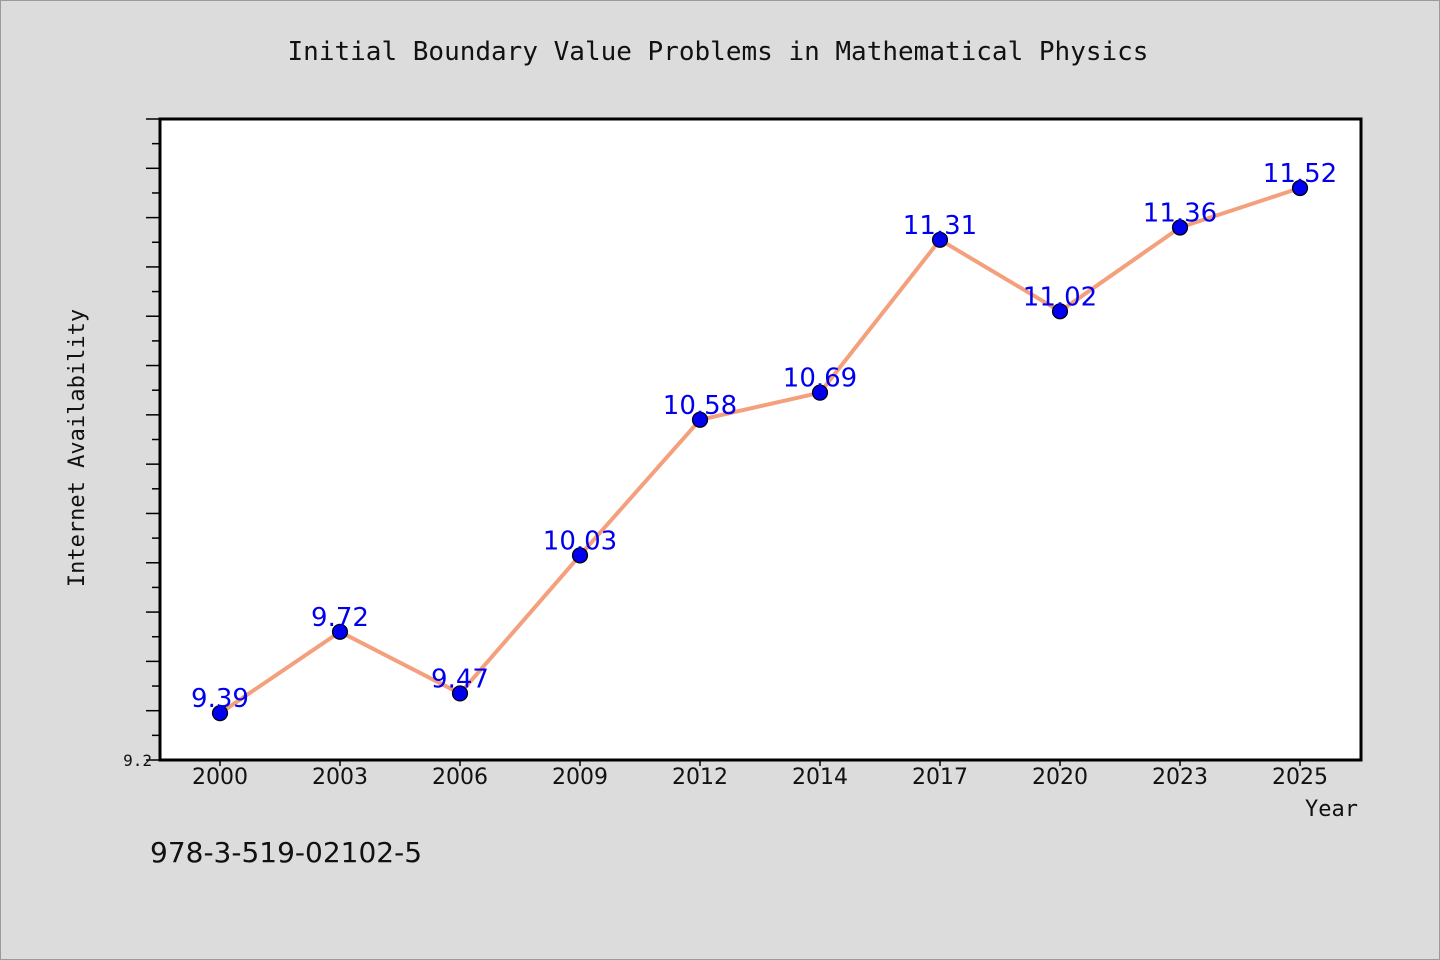 This screenshot has height=960, width=1440. What do you see at coordinates (340, 618) in the screenshot?
I see `data-label: 9.72` at bounding box center [340, 618].